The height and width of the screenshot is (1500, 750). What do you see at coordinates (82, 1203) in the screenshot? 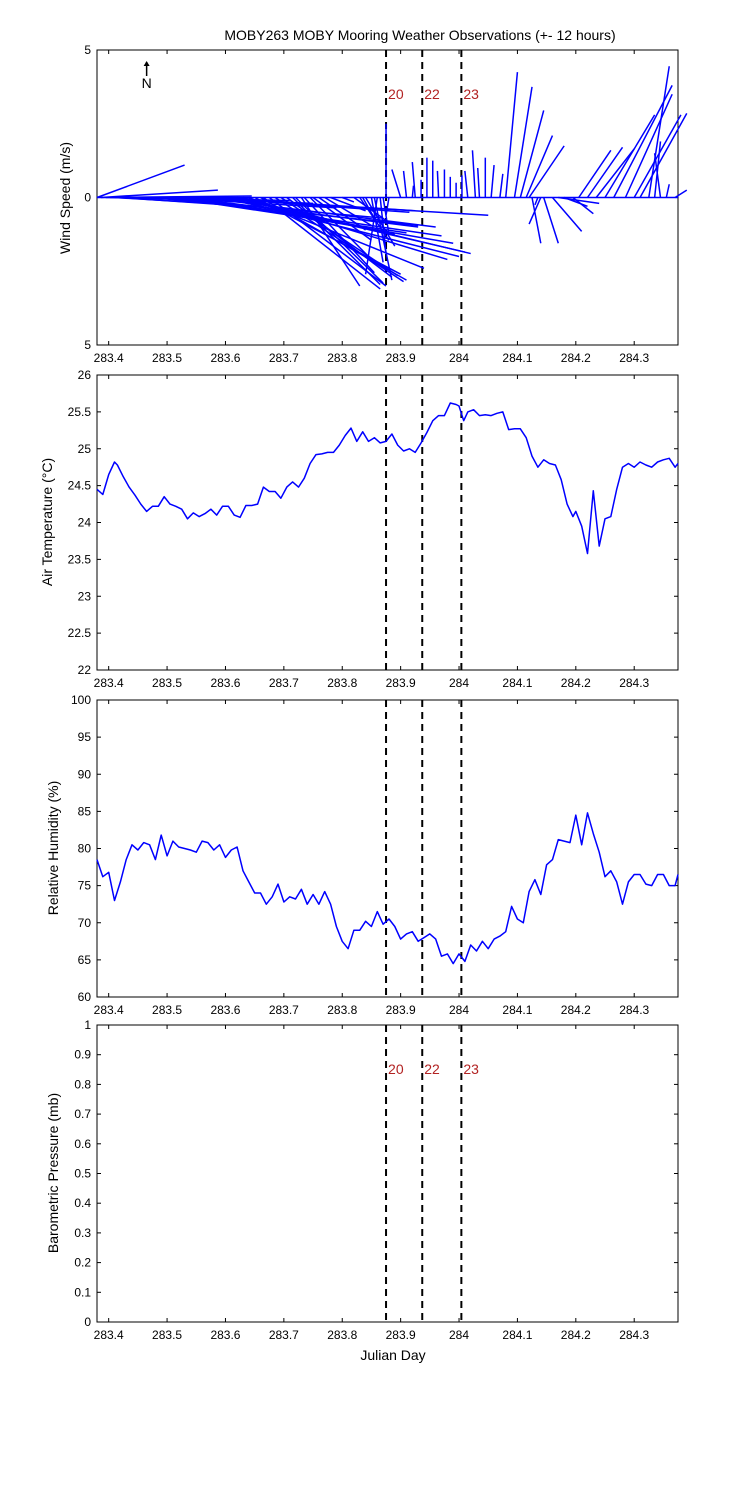
I see `pressure-y-tick-label: 0.4` at bounding box center [82, 1203].